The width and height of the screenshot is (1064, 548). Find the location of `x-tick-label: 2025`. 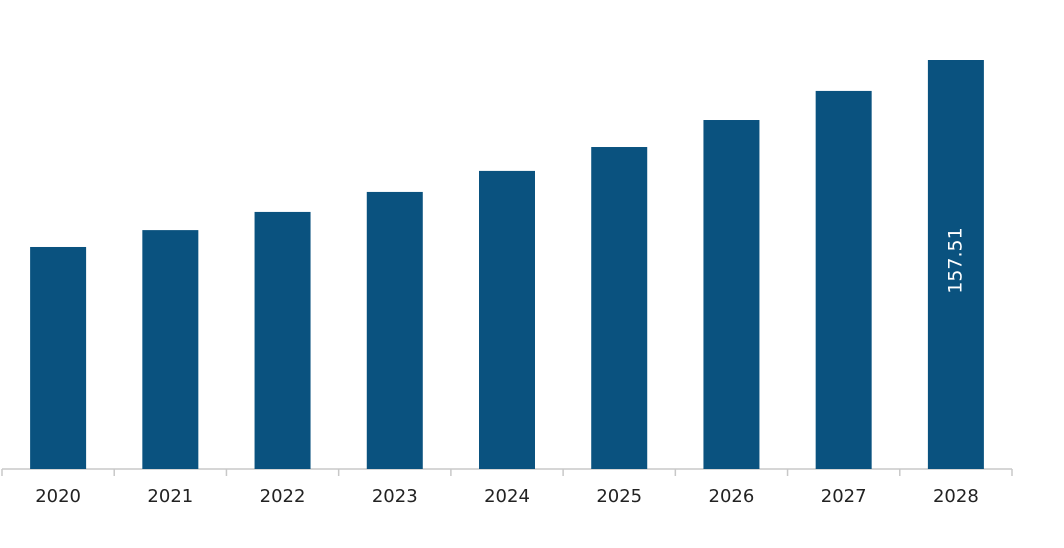

x-tick-label: 2025 is located at coordinates (619, 496).